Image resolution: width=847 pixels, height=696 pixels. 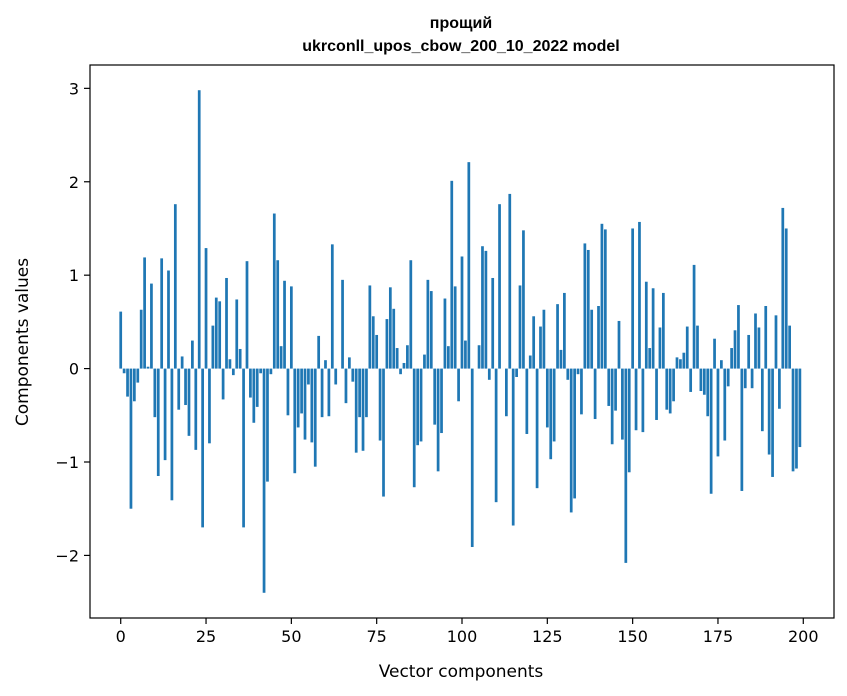 I want to click on x-tick-label: 200, so click(x=803, y=636).